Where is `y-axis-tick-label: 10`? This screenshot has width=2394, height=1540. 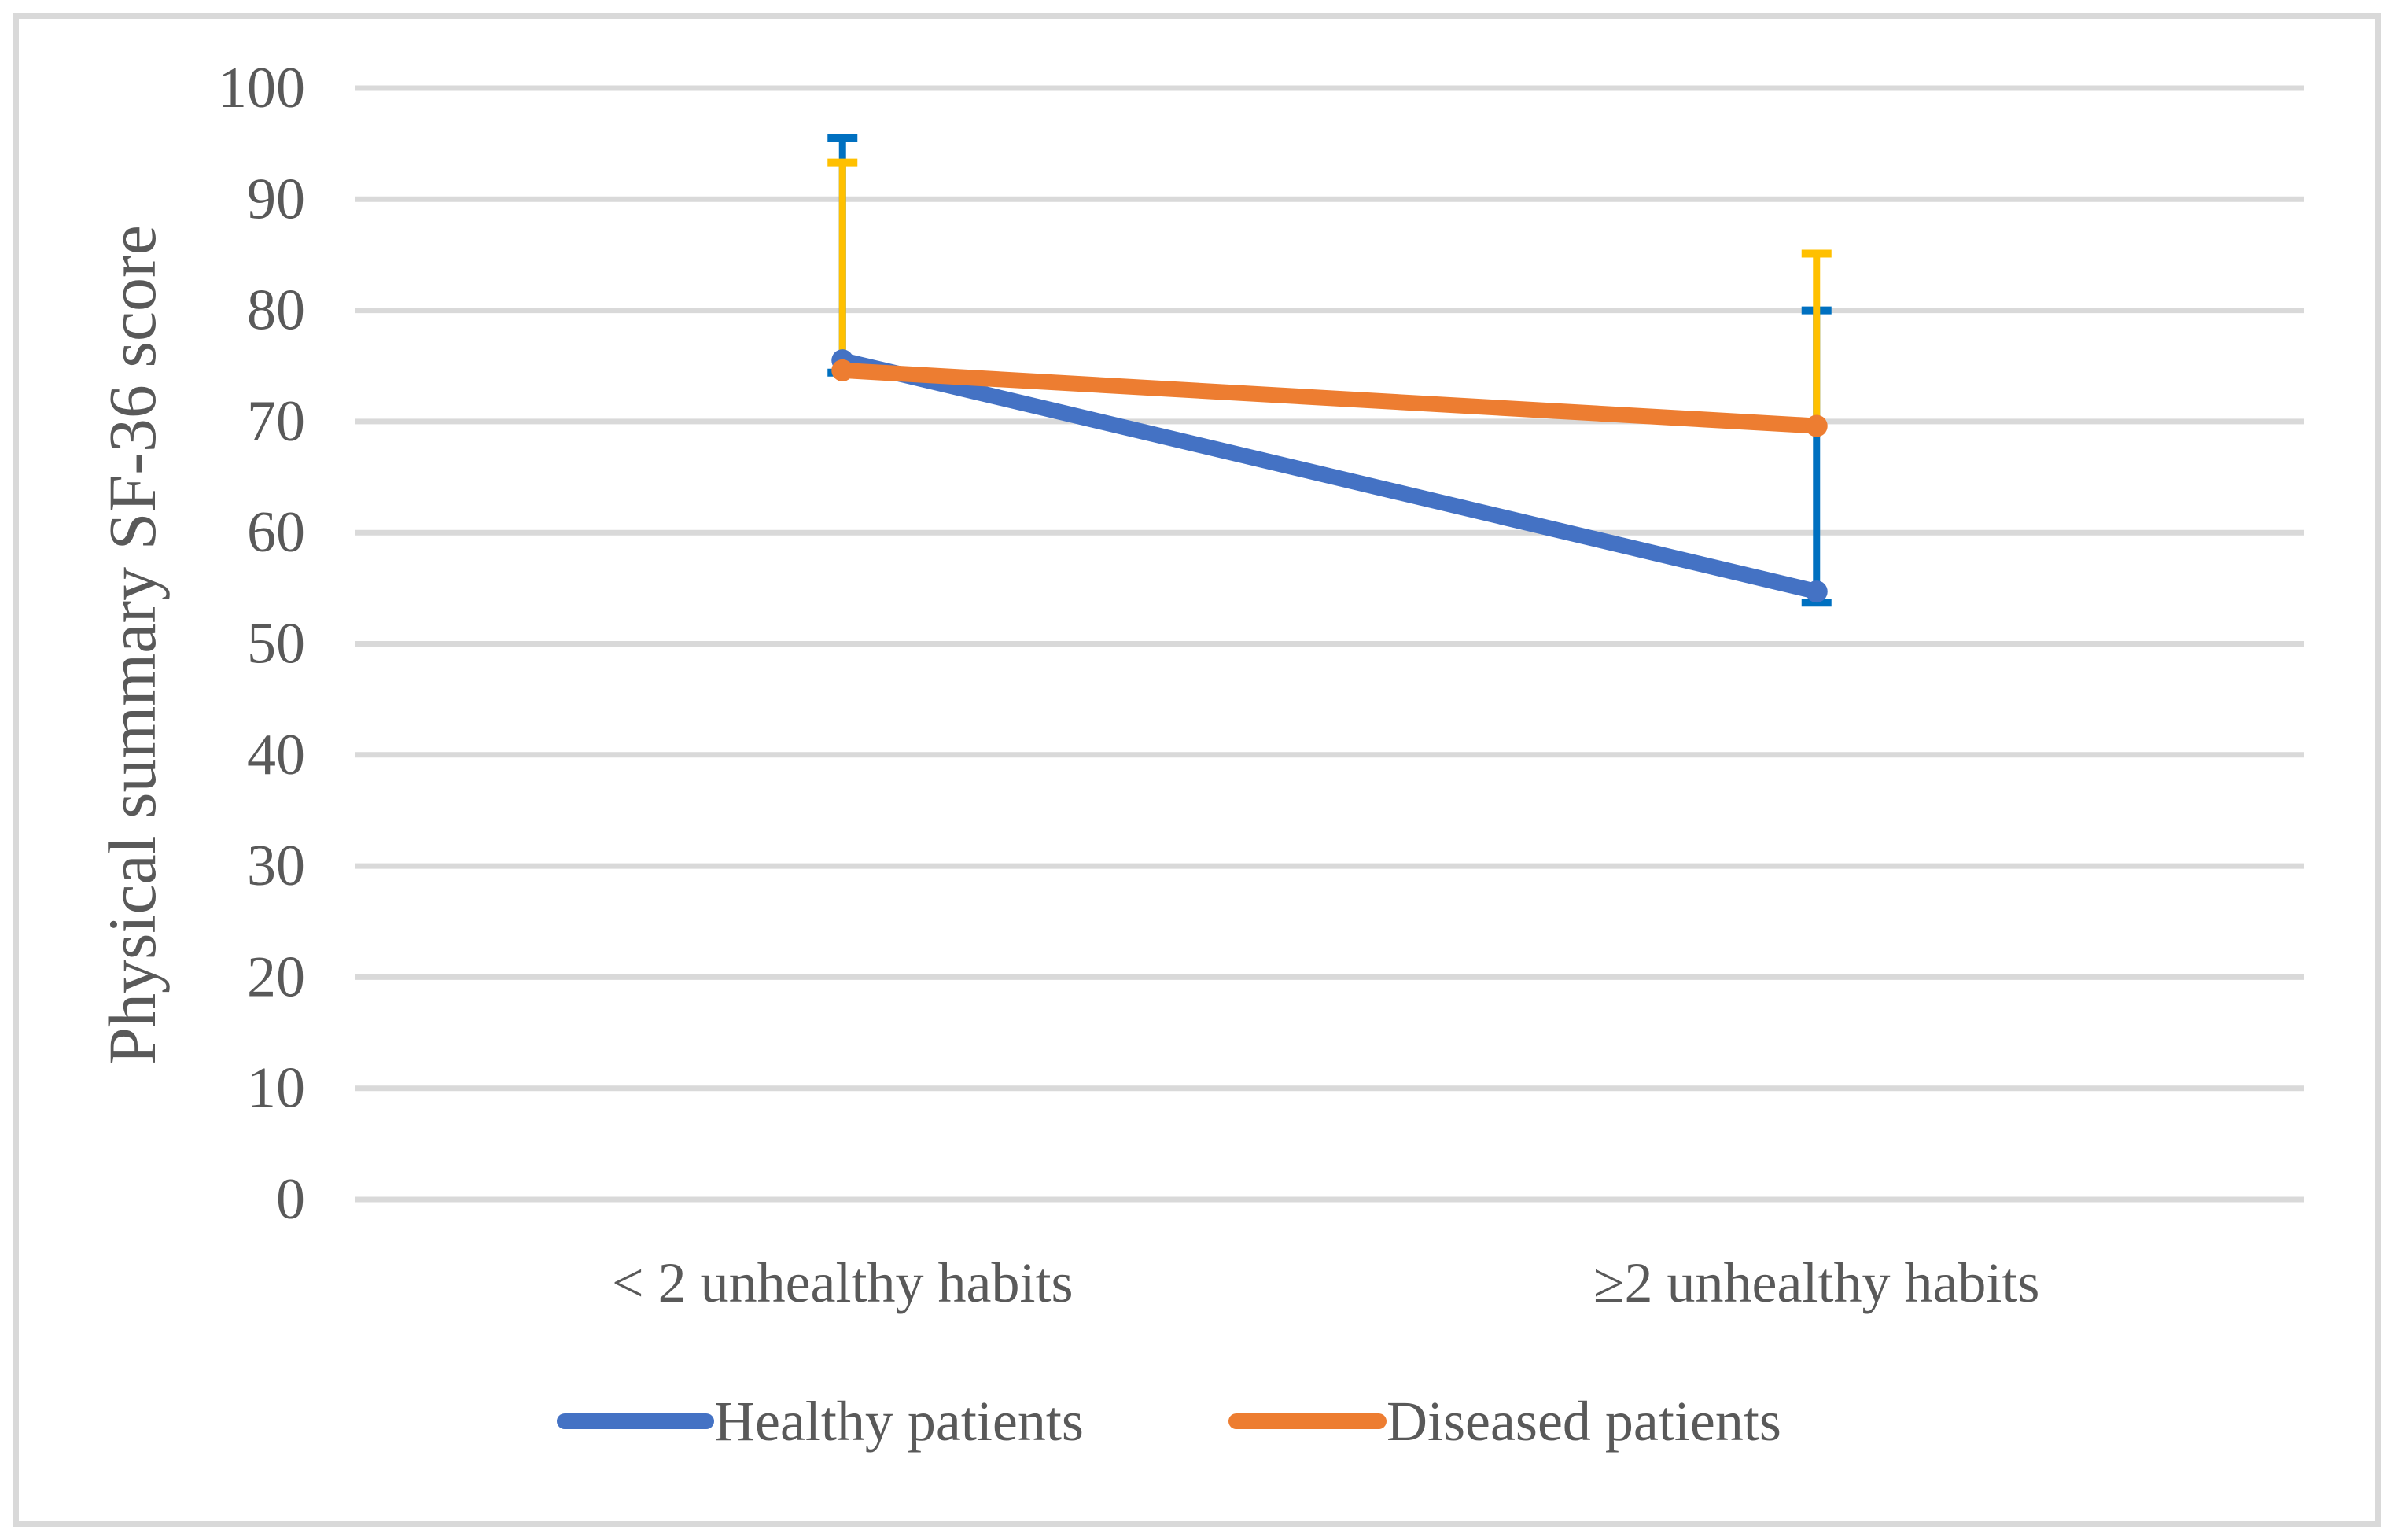
y-axis-tick-label: 10 is located at coordinates (276, 1088).